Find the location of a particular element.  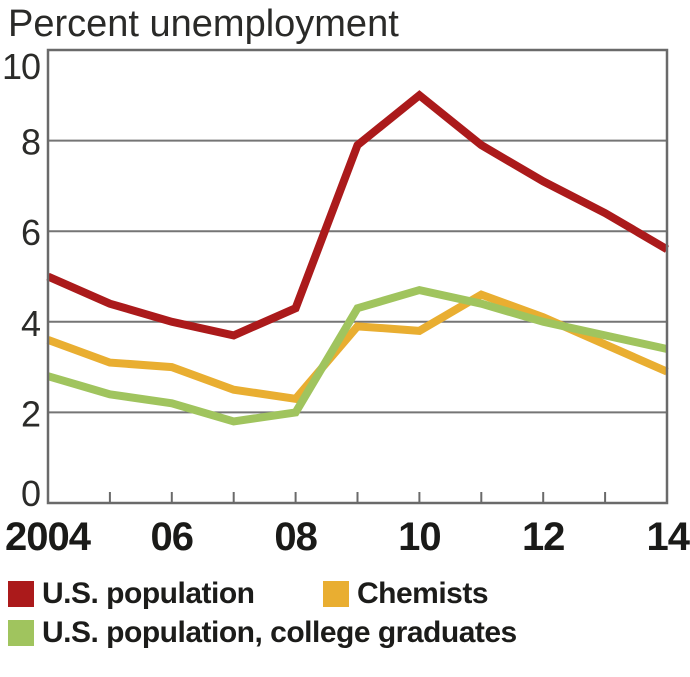

legend-label-chemists: Chemists is located at coordinates (423, 593).